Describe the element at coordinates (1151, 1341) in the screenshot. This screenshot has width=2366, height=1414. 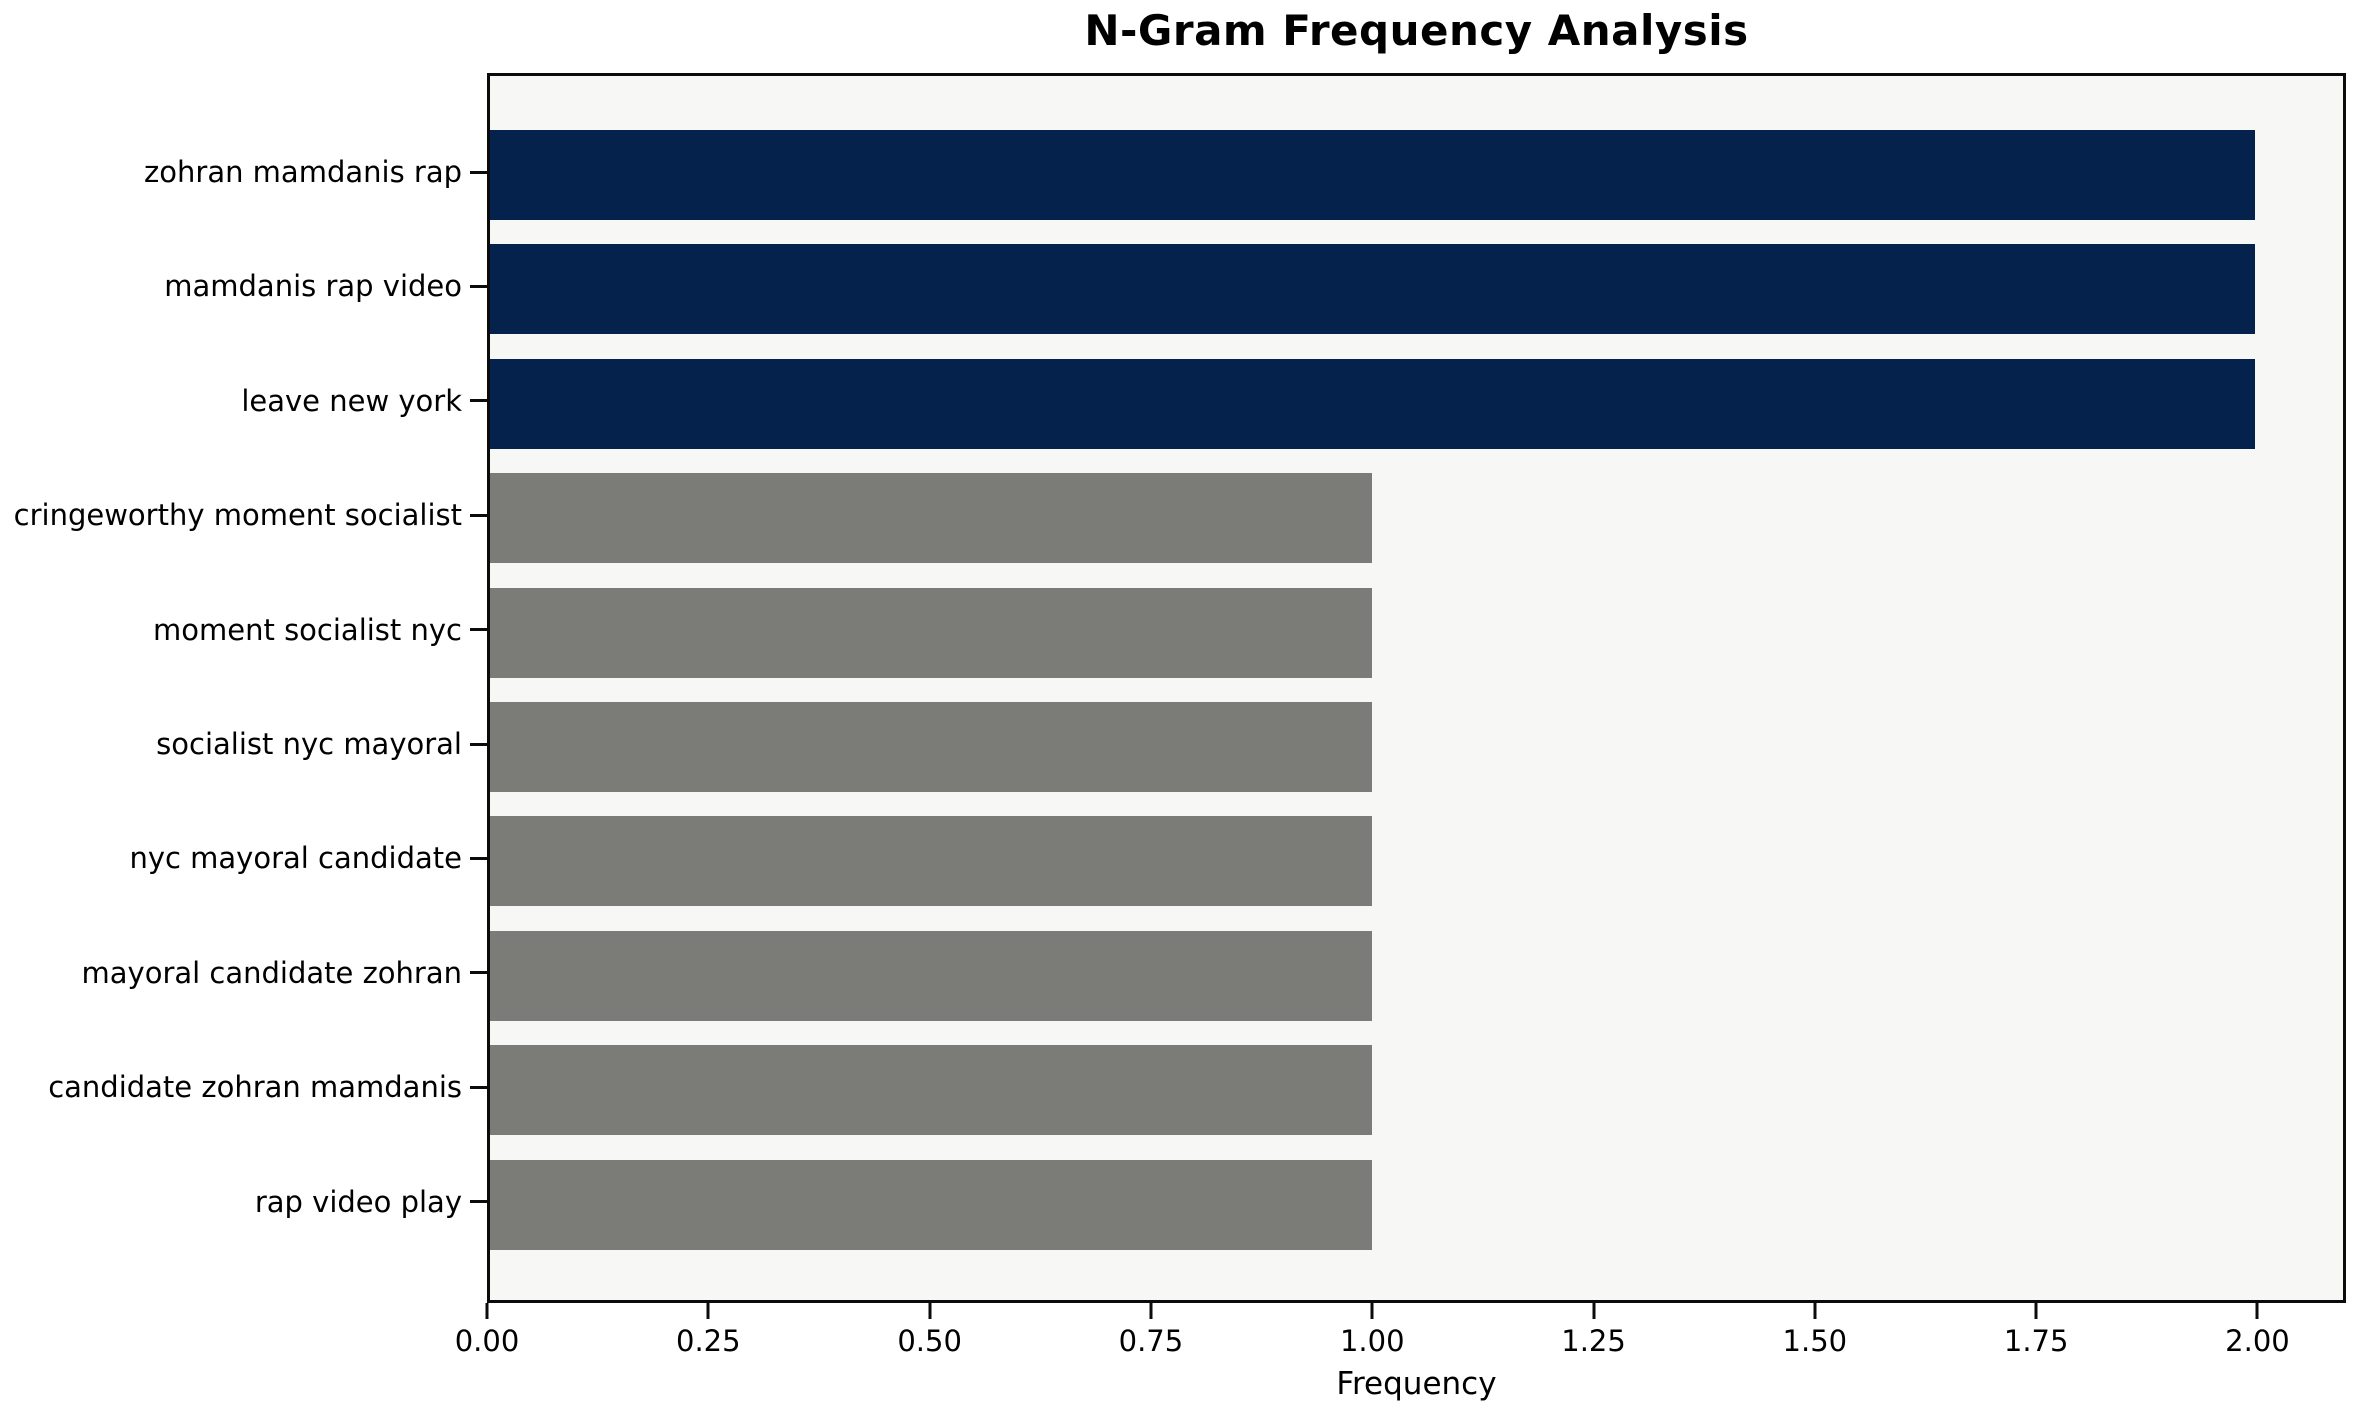
I see `x-tick-label: 0.75` at that location.